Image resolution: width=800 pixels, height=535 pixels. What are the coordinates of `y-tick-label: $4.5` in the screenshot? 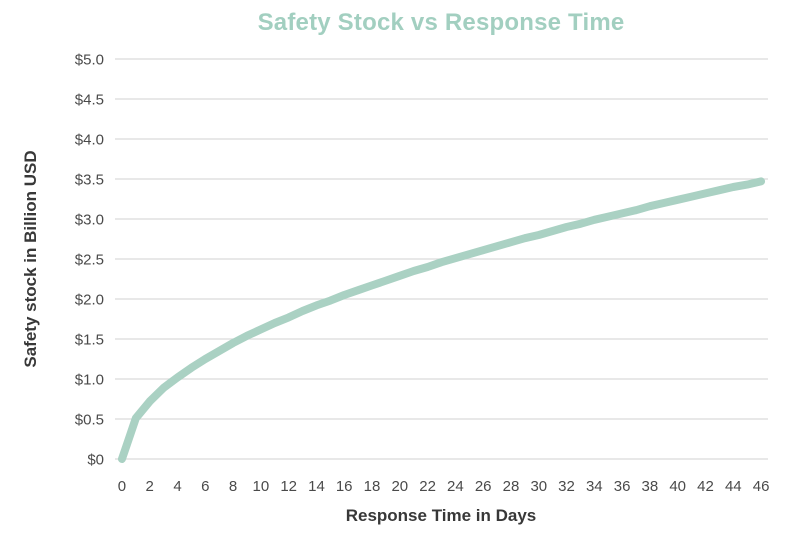 It's located at (89, 100).